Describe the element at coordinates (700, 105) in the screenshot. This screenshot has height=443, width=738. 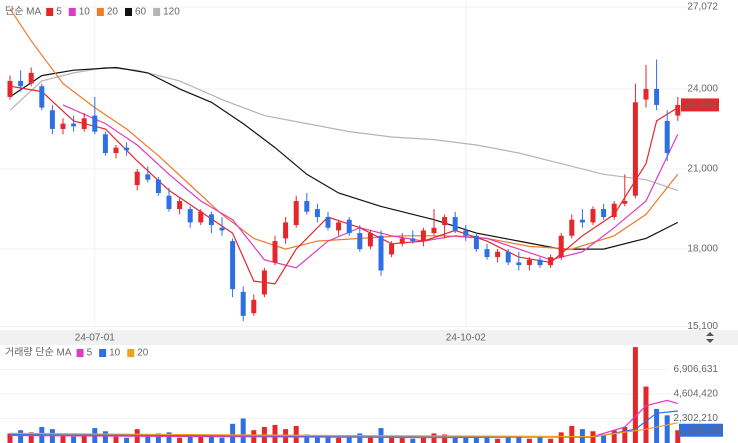
I see `current-price-box` at that location.